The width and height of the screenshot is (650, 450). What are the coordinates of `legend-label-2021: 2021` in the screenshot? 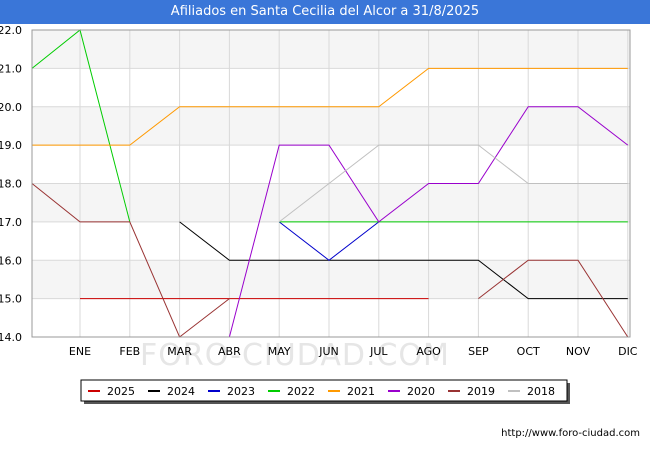 It's located at (361, 391).